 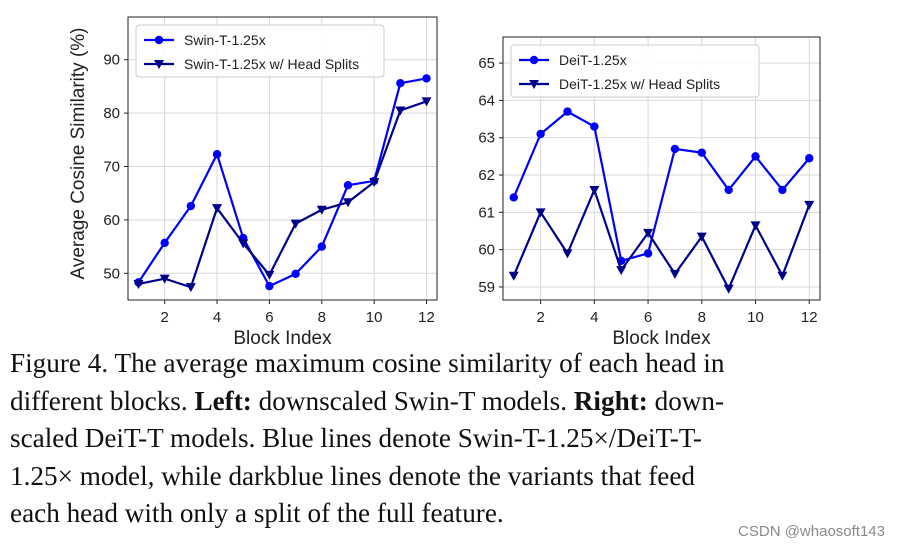 I want to click on caption-left-label: Left:, so click(x=223, y=400).